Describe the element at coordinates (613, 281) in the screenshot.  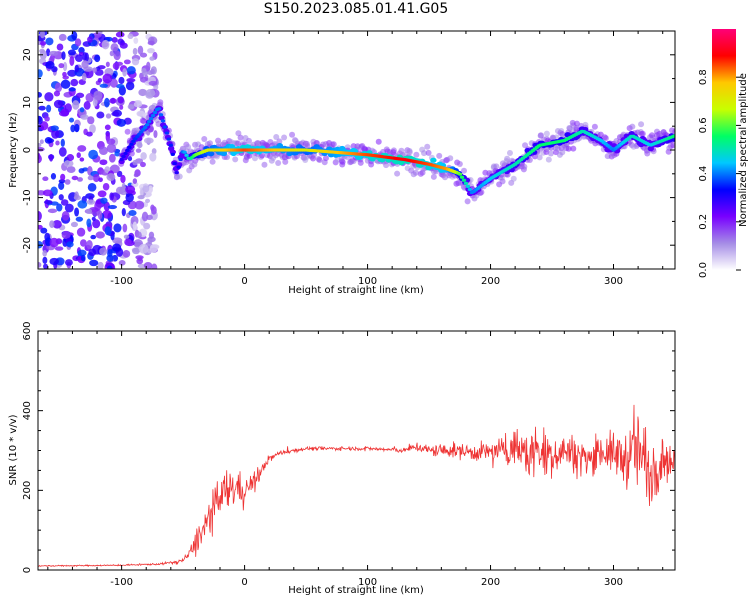
I see `x-tick-label: 300` at that location.